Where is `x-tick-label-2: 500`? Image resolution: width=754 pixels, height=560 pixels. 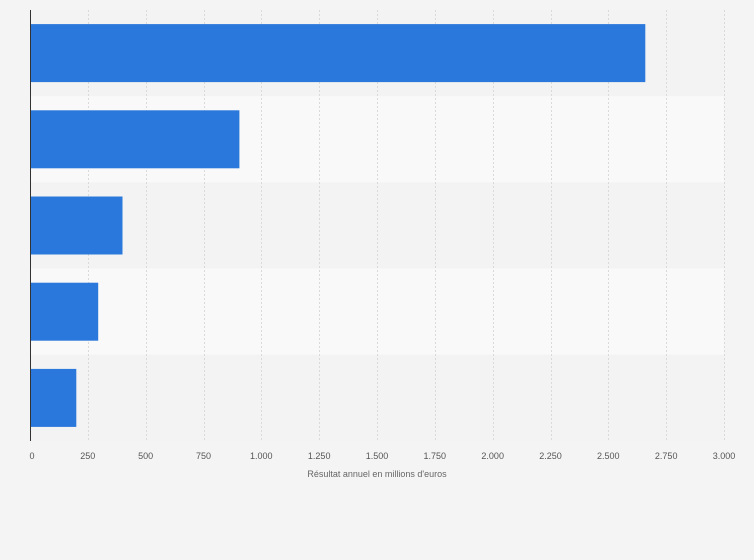
x-tick-label-2: 500 is located at coordinates (145, 456).